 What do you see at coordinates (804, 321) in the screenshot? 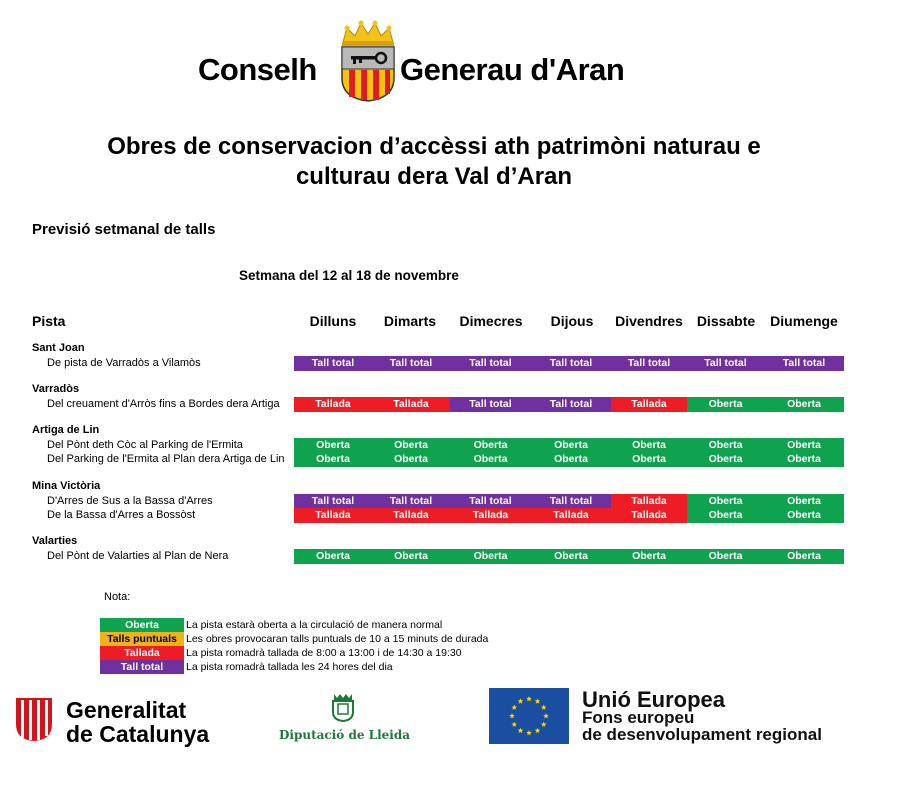
I see `day-header-diumenge: Diumenge` at bounding box center [804, 321].